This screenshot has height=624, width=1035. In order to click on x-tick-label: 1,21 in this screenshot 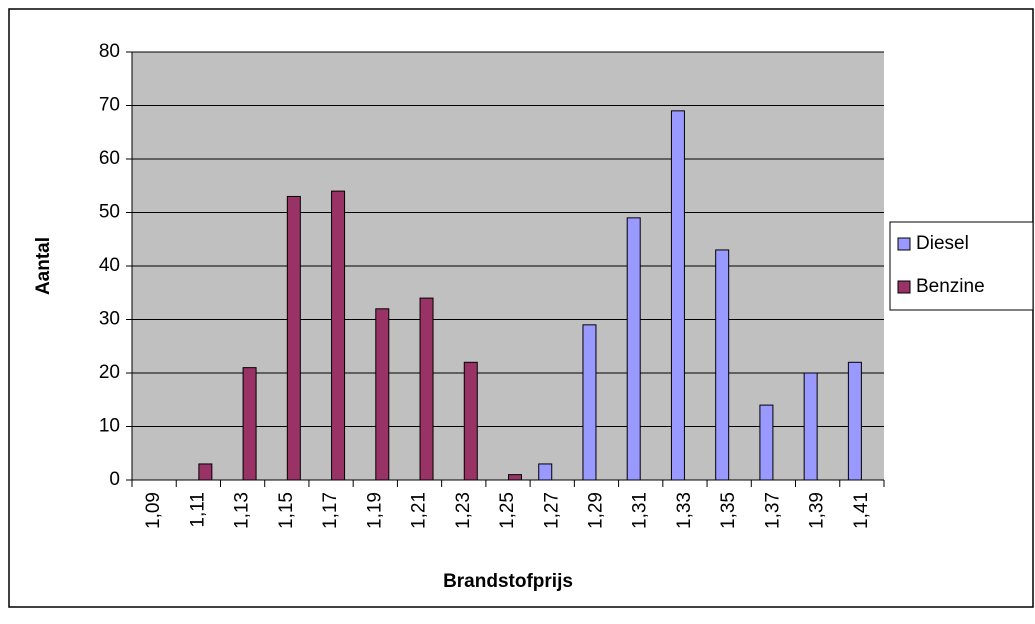, I will do `click(419, 510)`.